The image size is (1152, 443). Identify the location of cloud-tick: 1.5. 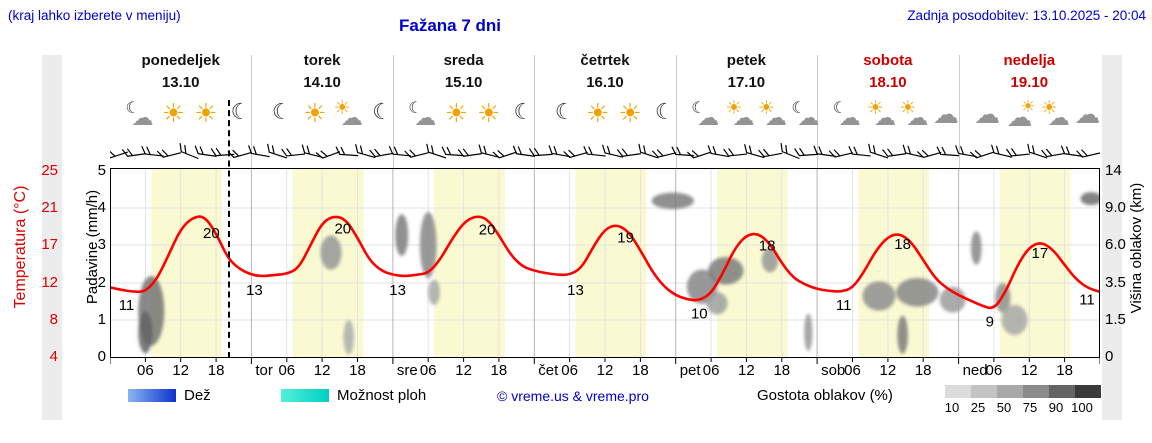
(1115, 319).